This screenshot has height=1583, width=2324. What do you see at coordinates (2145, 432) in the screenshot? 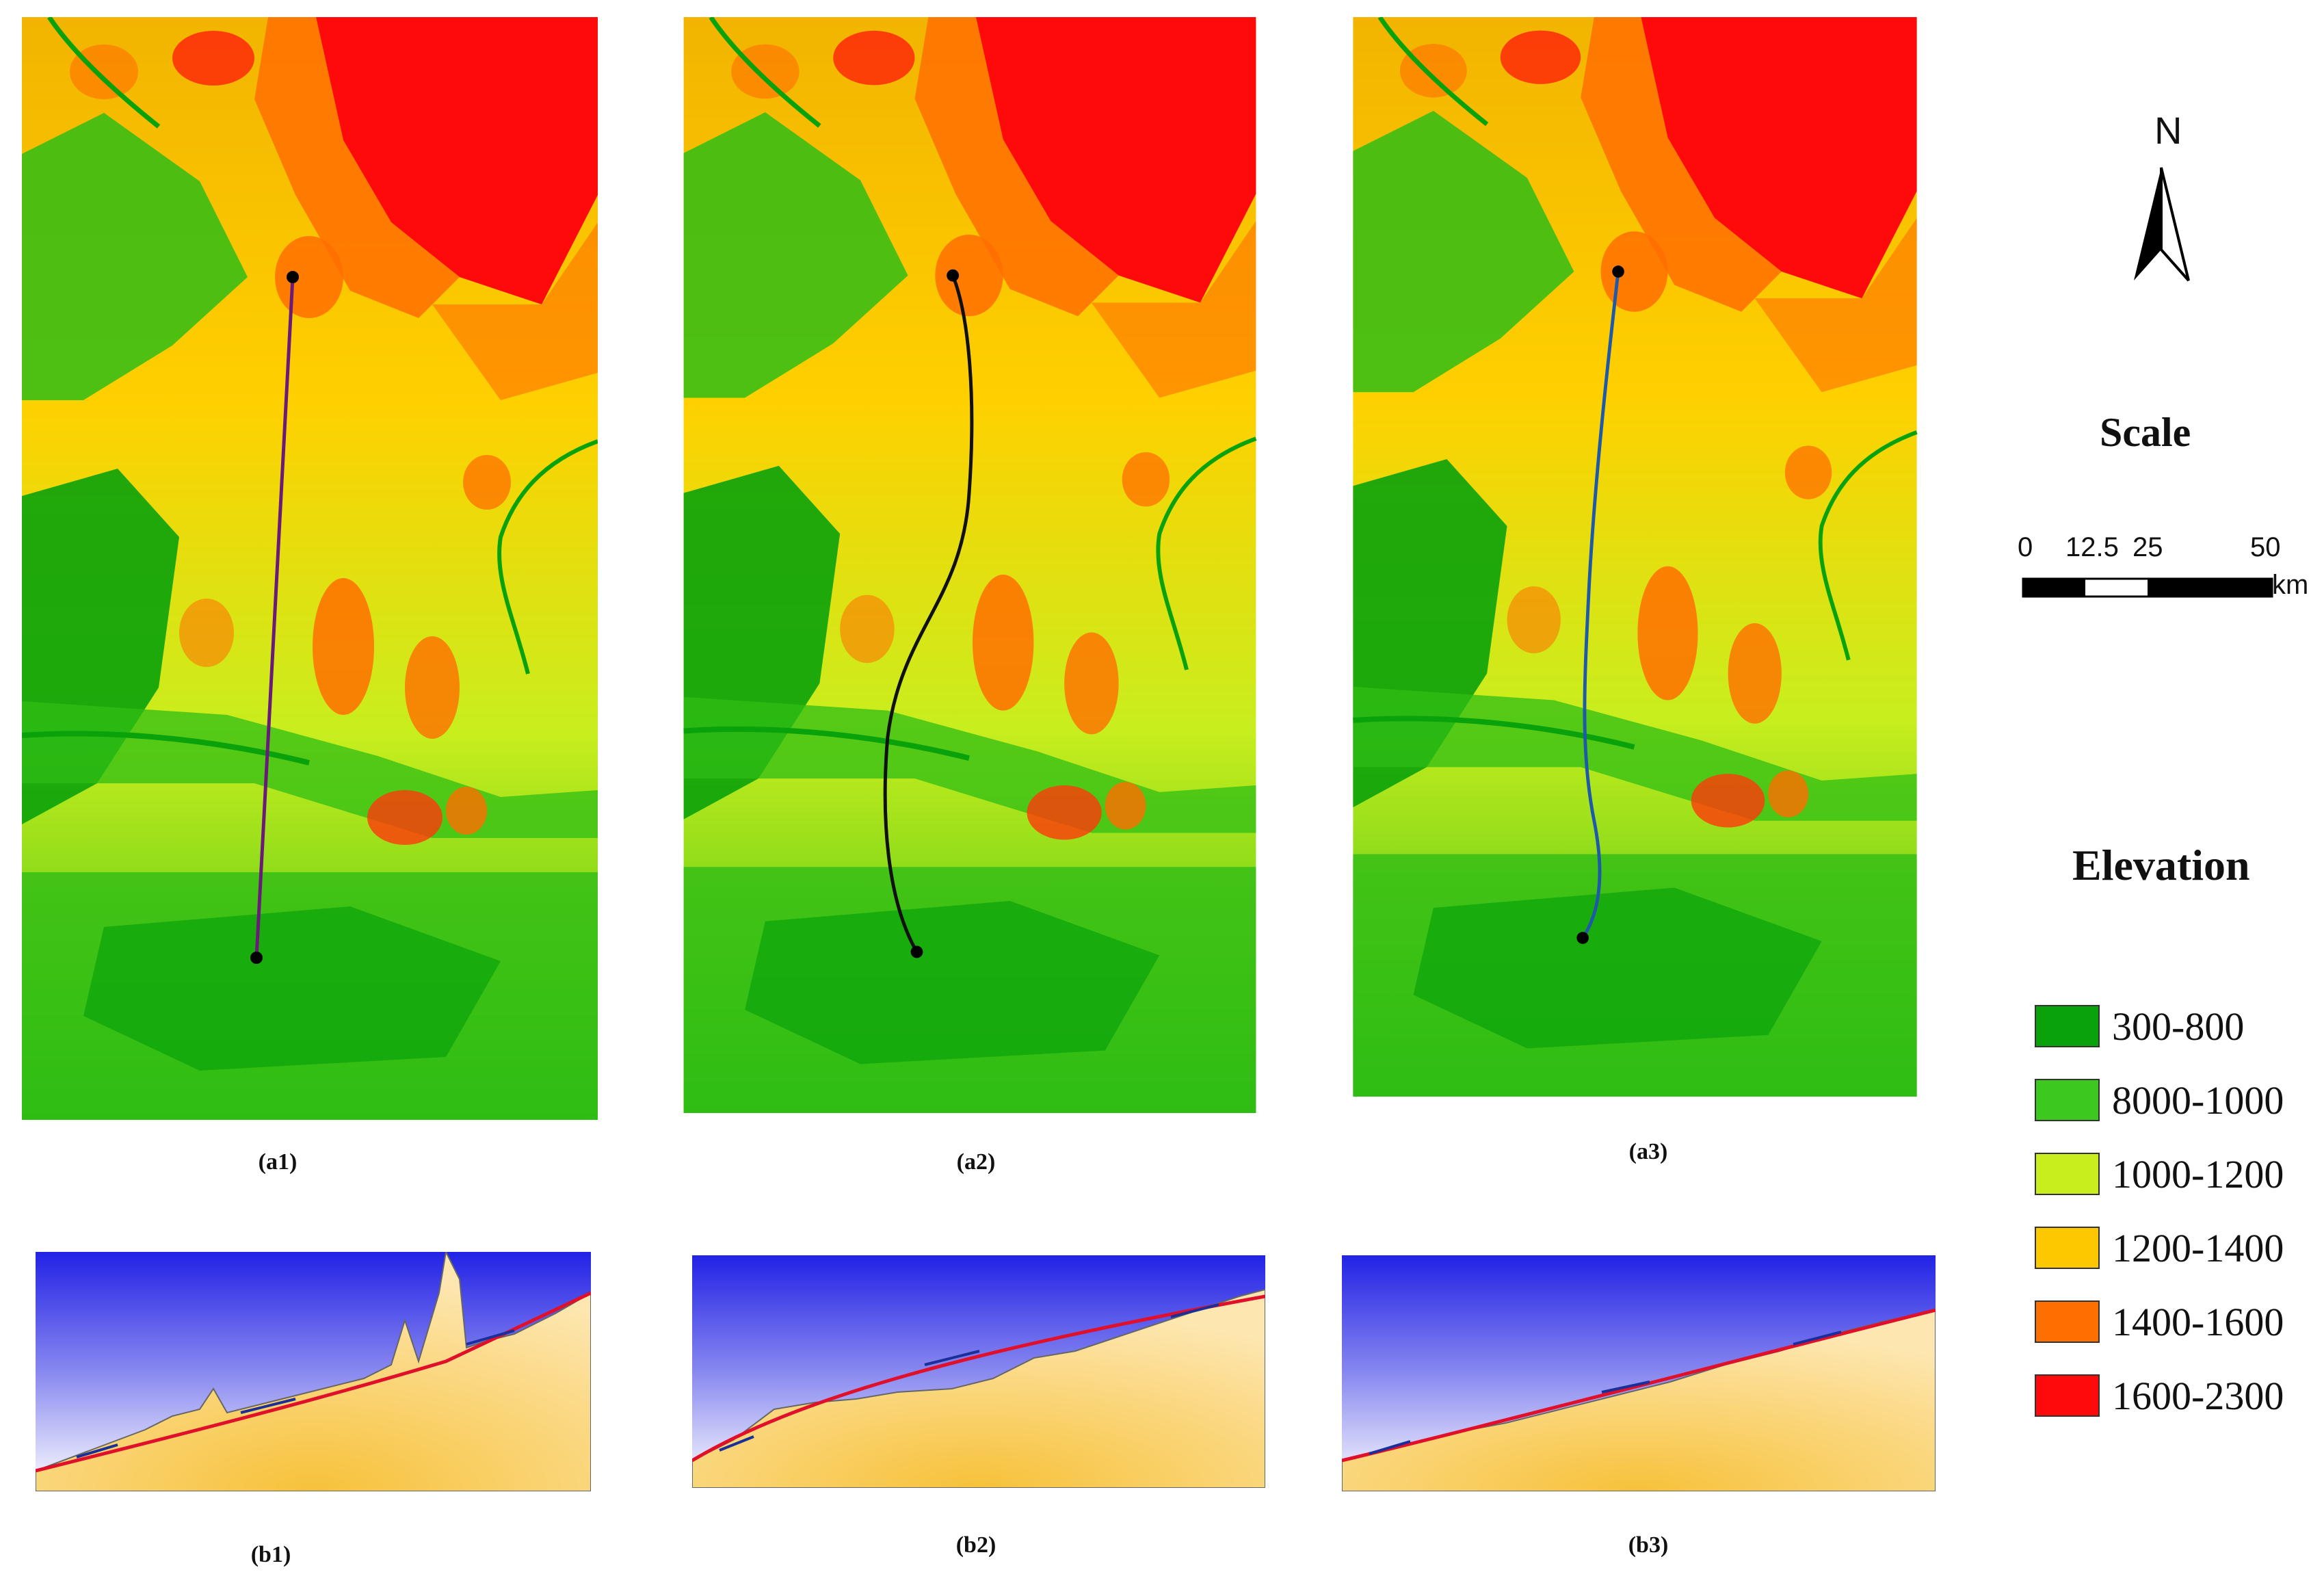
I see `scale-title: Scale` at bounding box center [2145, 432].